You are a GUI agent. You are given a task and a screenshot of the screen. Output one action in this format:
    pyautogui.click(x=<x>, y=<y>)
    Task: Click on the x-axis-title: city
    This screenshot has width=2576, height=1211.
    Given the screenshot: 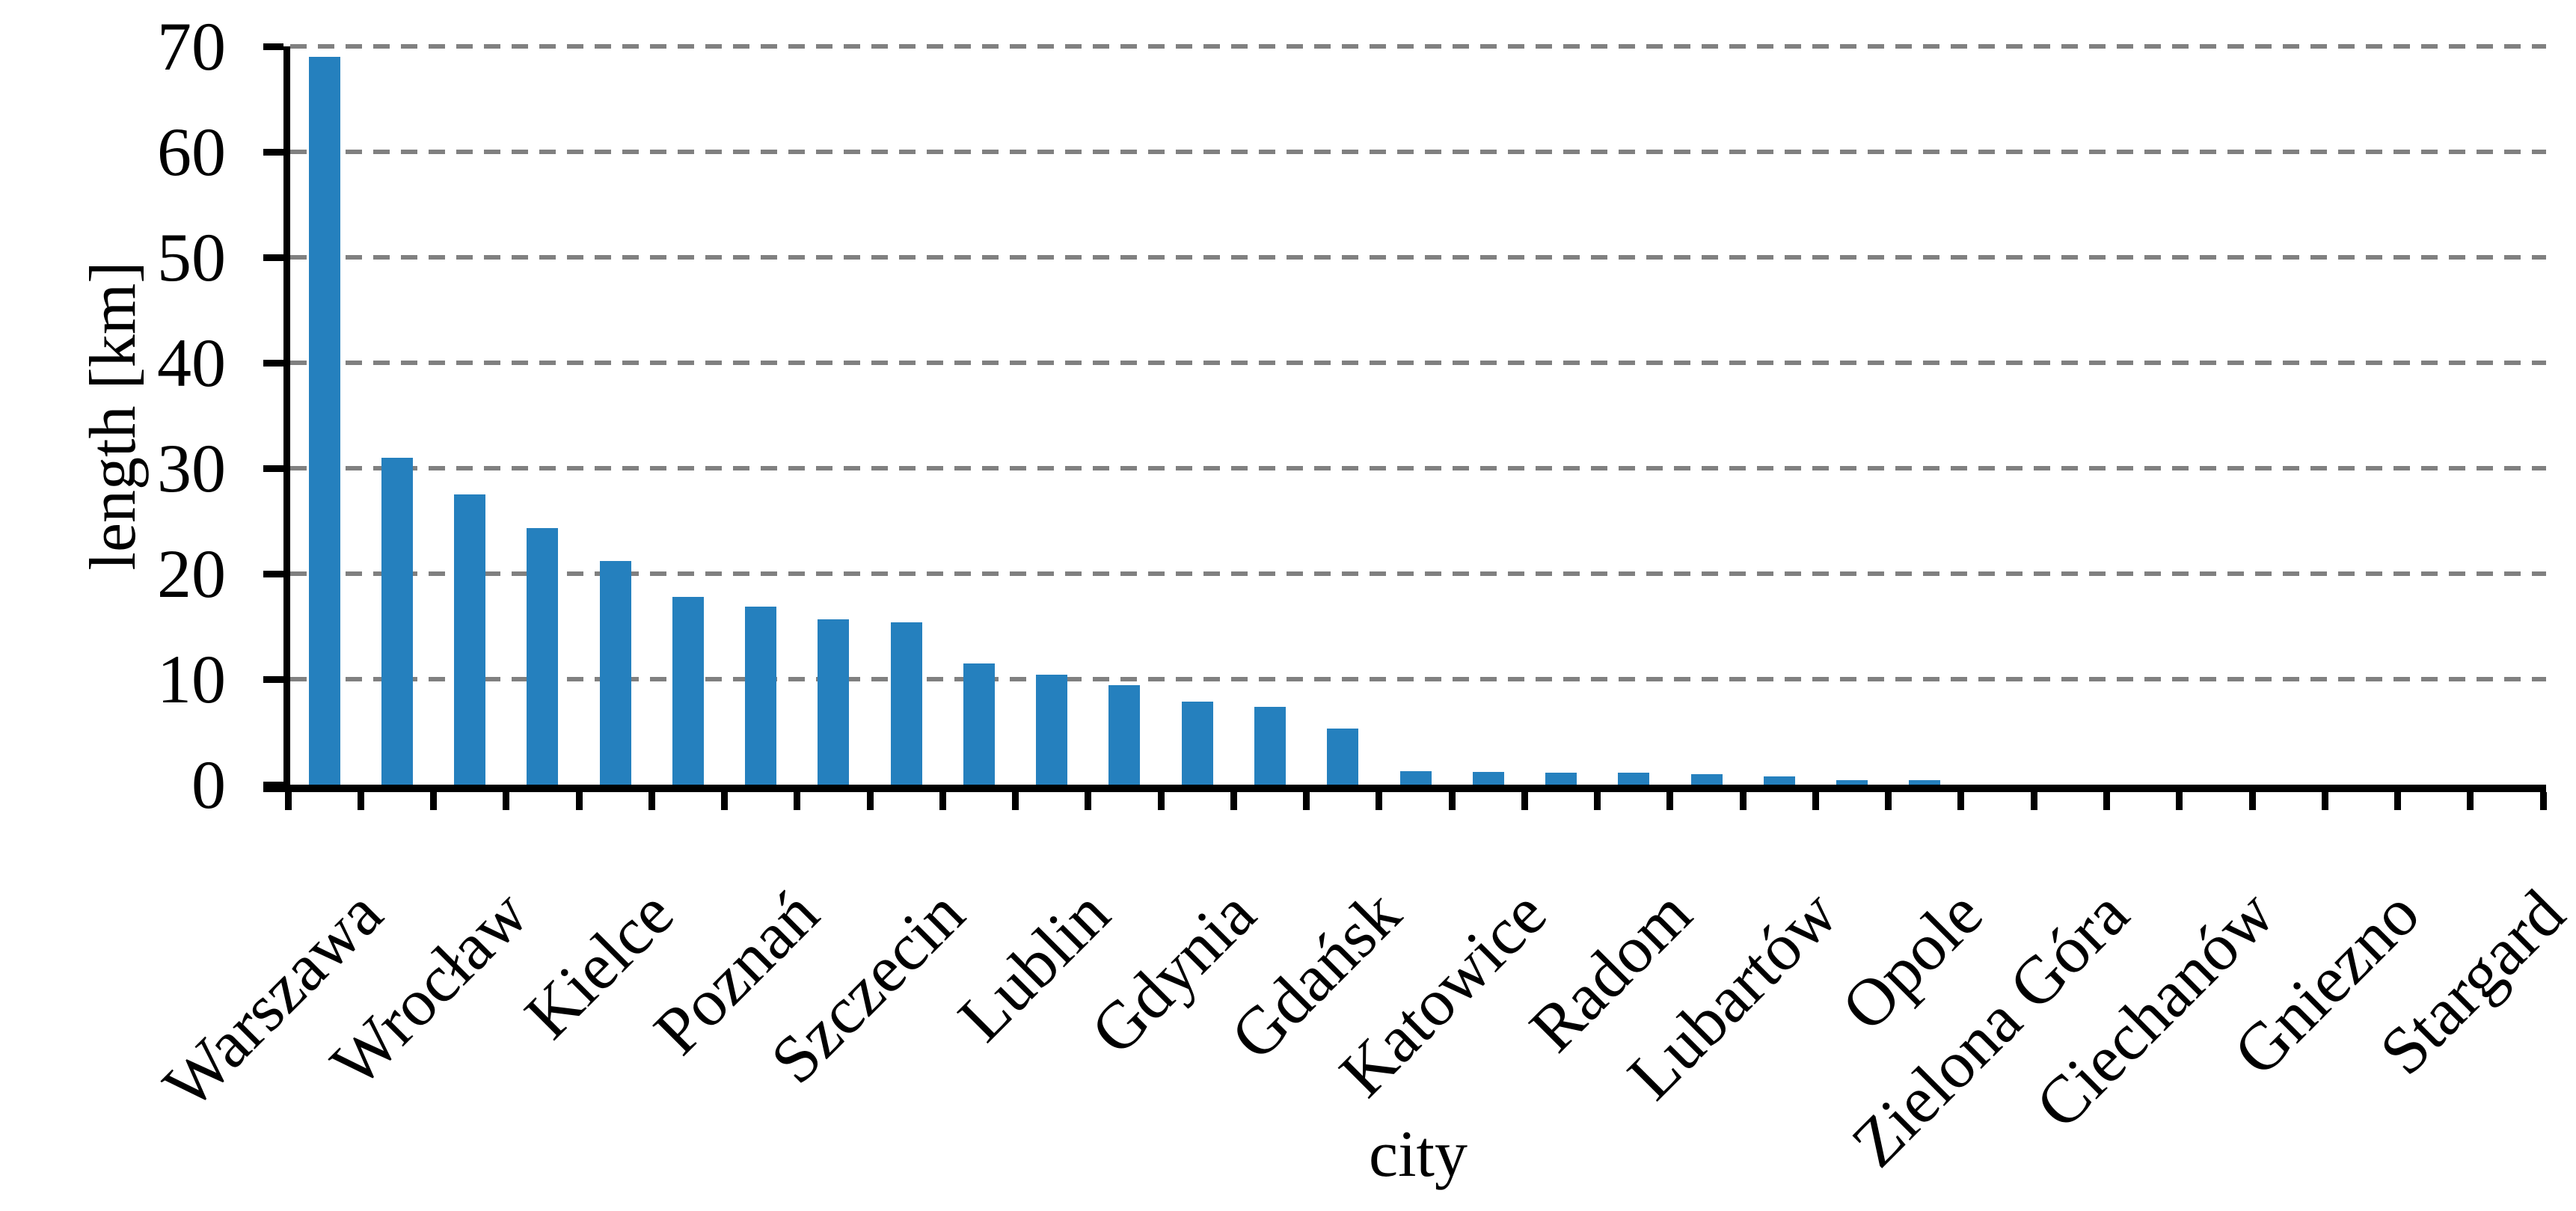 What is the action you would take?
    pyautogui.click(x=1418, y=1154)
    